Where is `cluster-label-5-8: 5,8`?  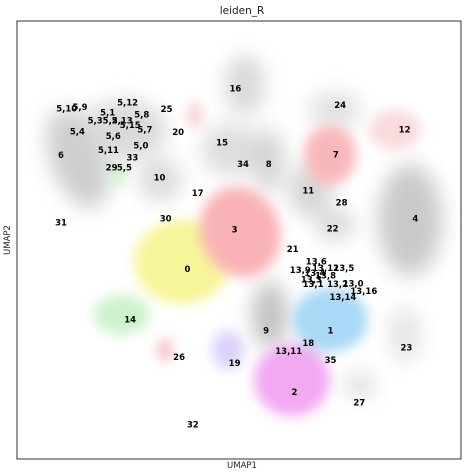
cluster-label-5-8: 5,8 is located at coordinates (141, 115).